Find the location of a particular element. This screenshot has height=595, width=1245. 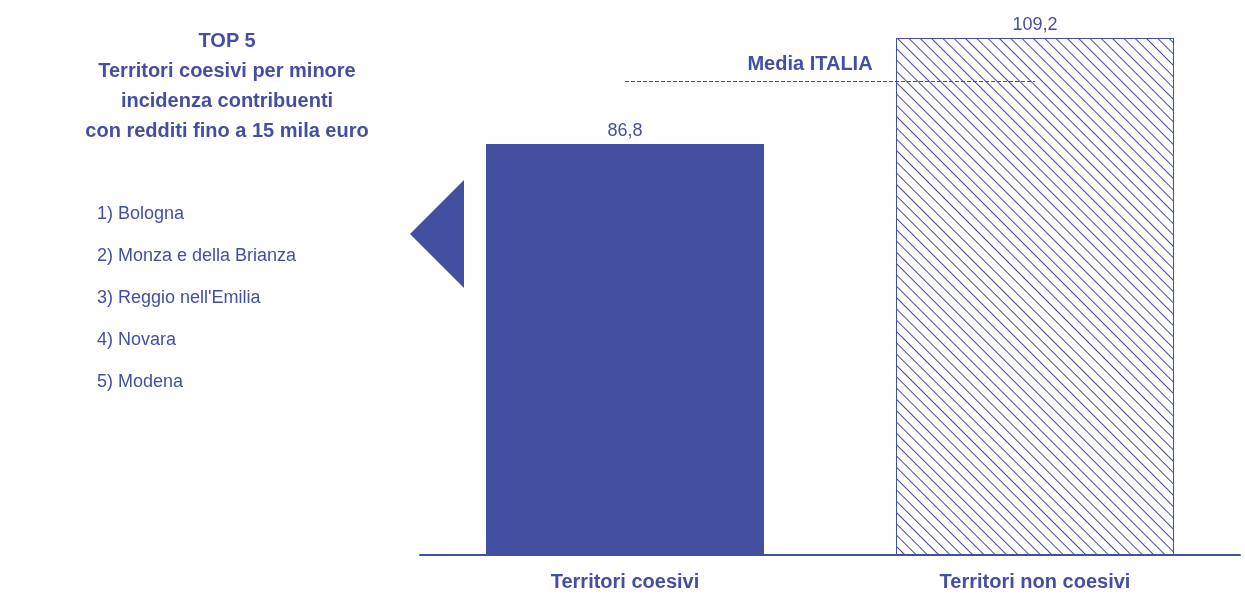

text: 2) Monza e della Brianza is located at coordinates (197, 255).